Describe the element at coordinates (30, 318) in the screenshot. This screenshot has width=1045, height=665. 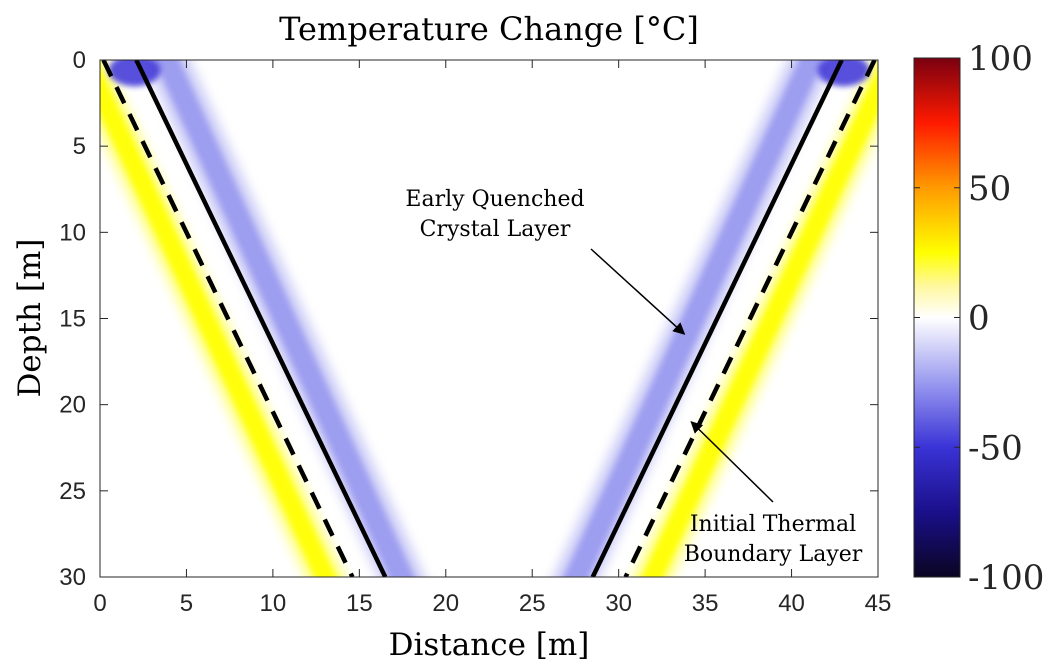
I see `y-axis-label: Depth [m]` at that location.